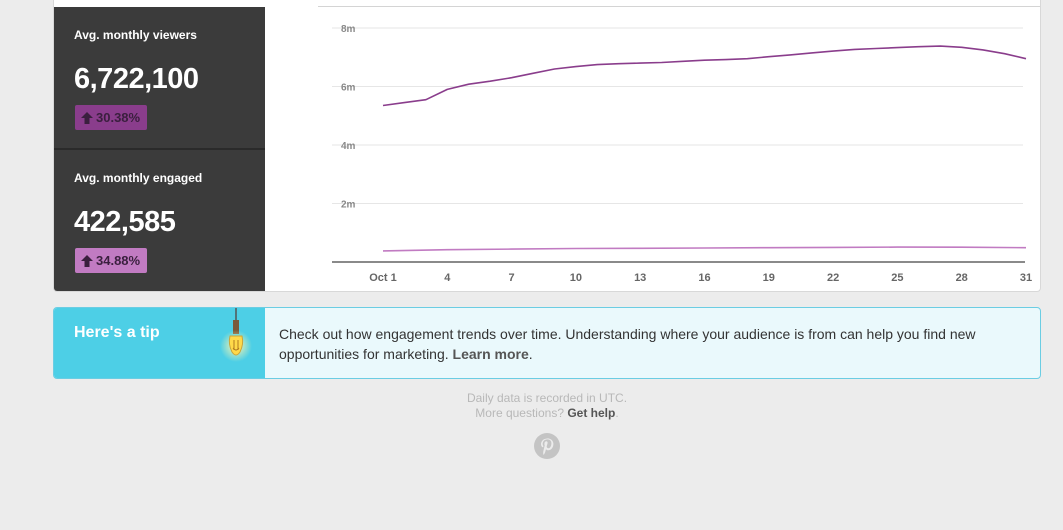  What do you see at coordinates (348, 146) in the screenshot?
I see `y-tick-label: 4m` at bounding box center [348, 146].